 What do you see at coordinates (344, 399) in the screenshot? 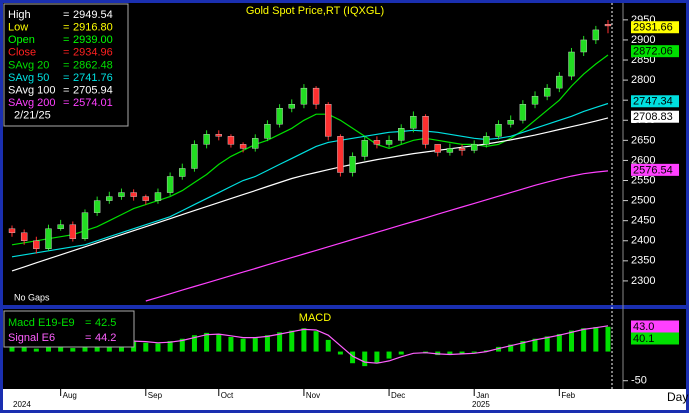
I see `x-axis-area` at bounding box center [344, 399].